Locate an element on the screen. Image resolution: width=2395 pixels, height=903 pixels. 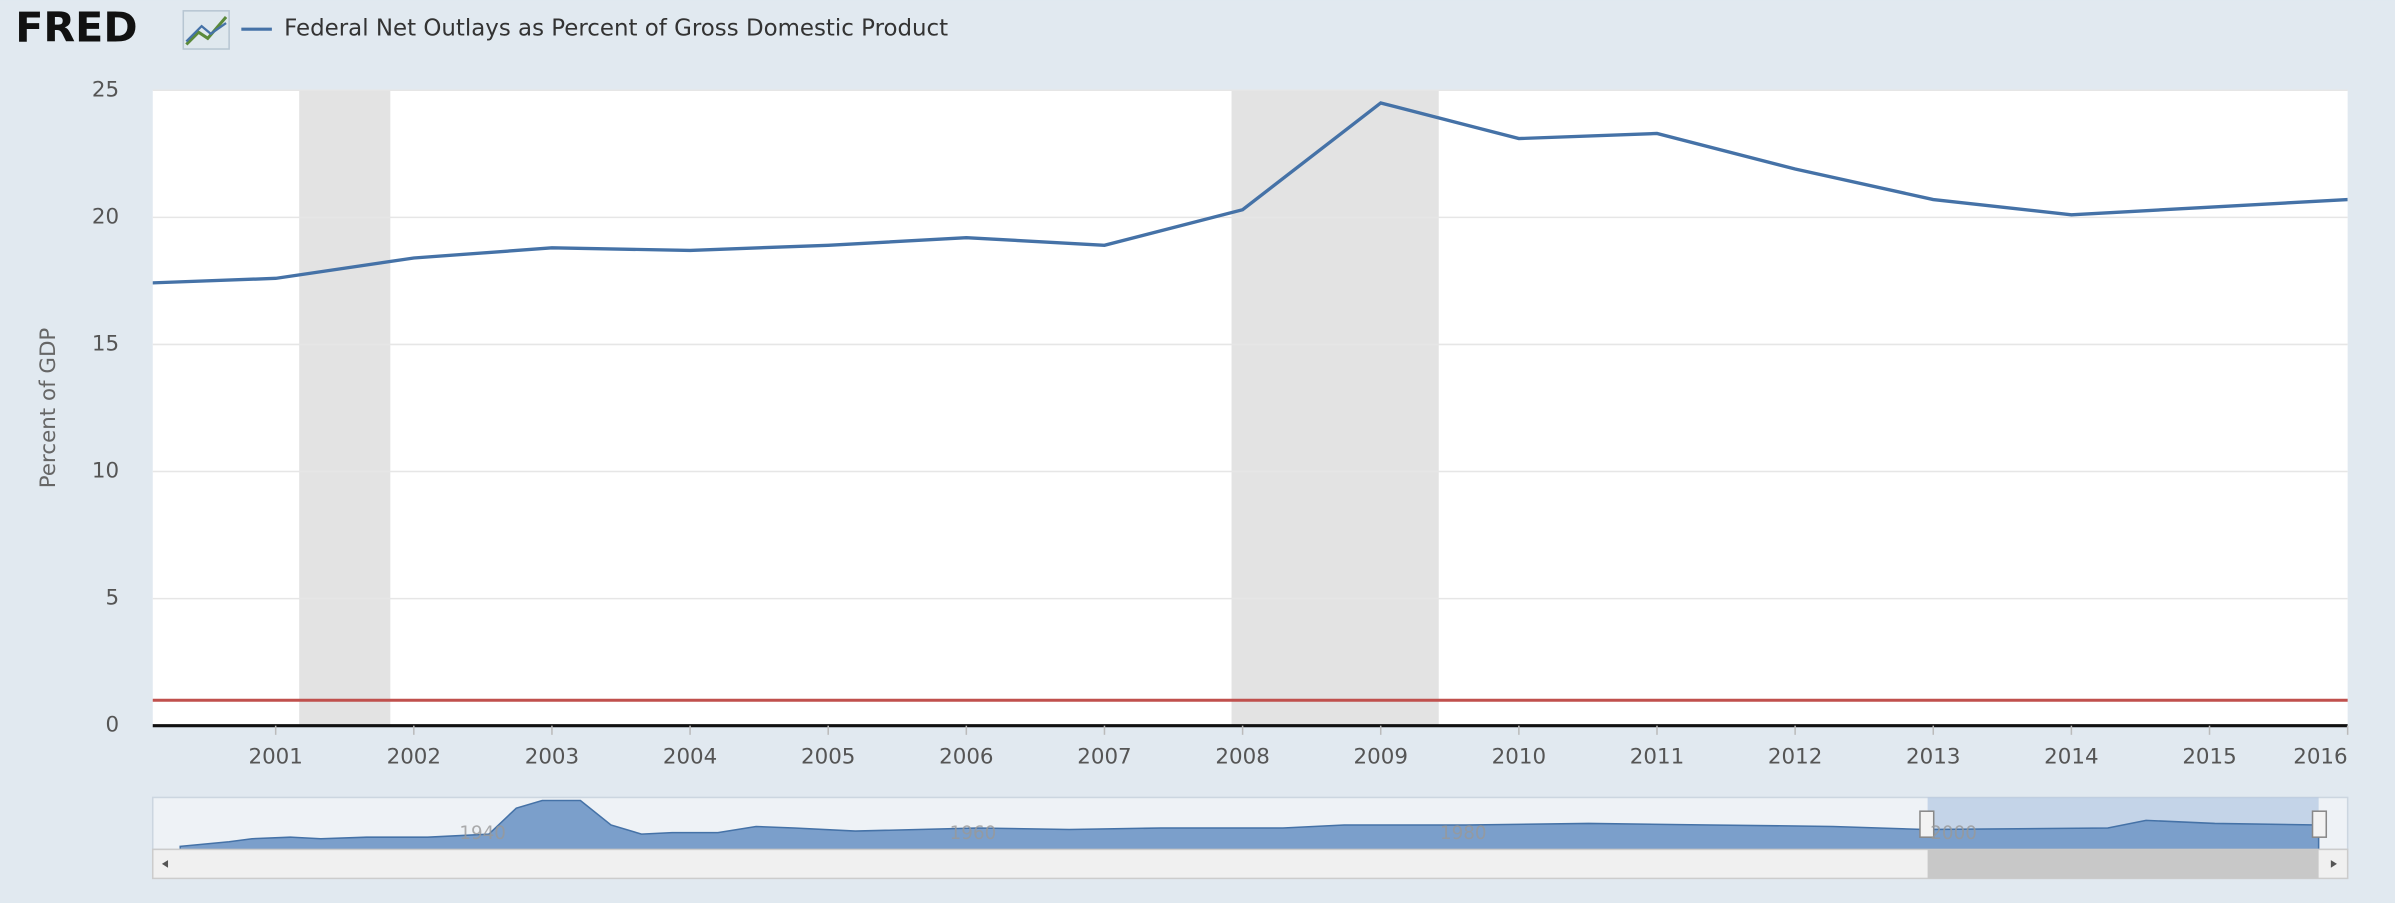
x-tick-label: 2001 is located at coordinates (275, 757).